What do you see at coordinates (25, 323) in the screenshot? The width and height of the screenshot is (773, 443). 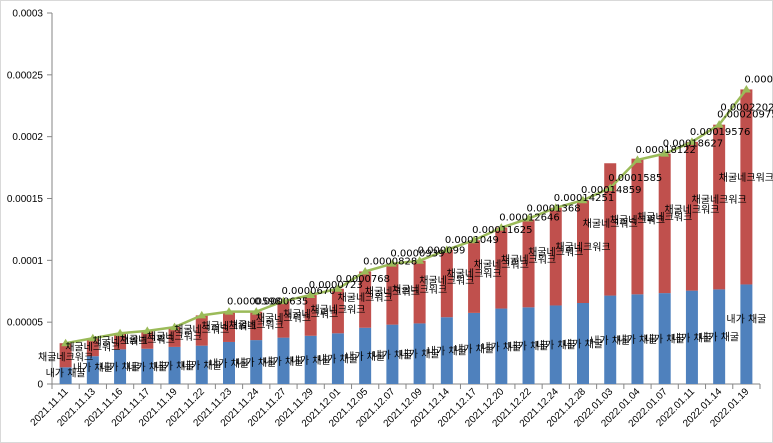 I see `y-tick-label: 0.00005` at bounding box center [25, 323].